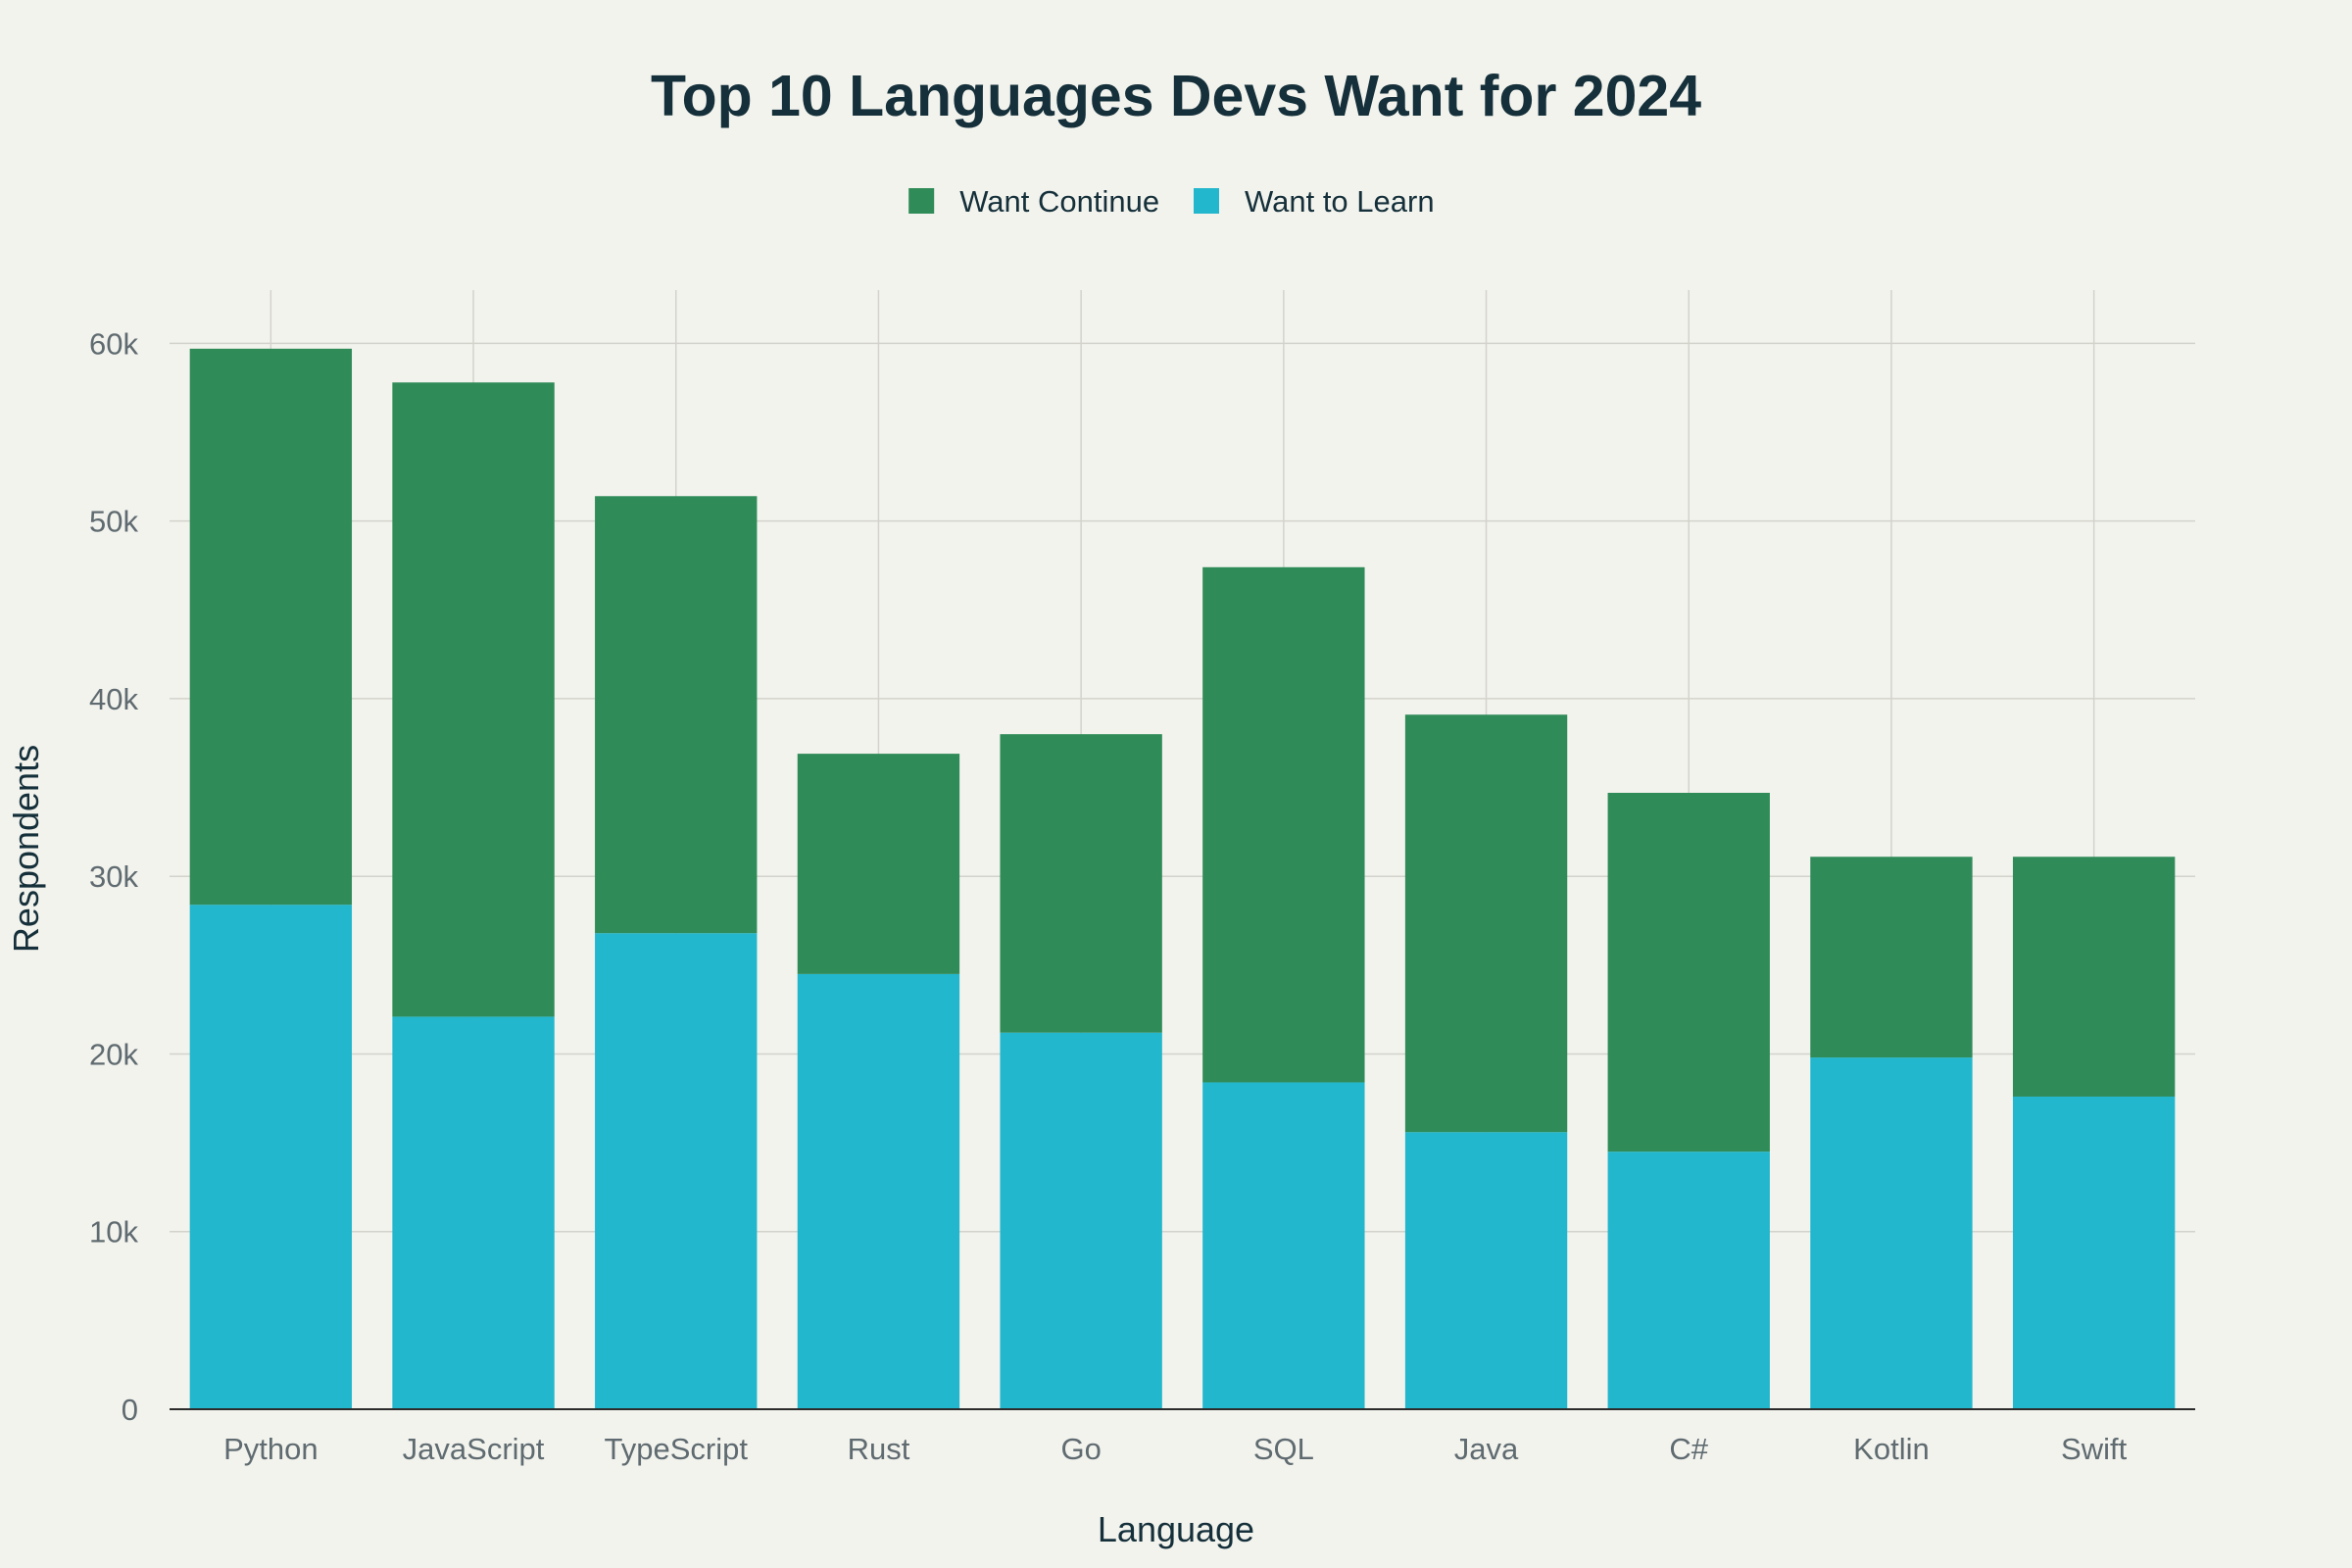 The height and width of the screenshot is (1568, 2352). I want to click on bar-want-to-learn-java, so click(1486, 1270).